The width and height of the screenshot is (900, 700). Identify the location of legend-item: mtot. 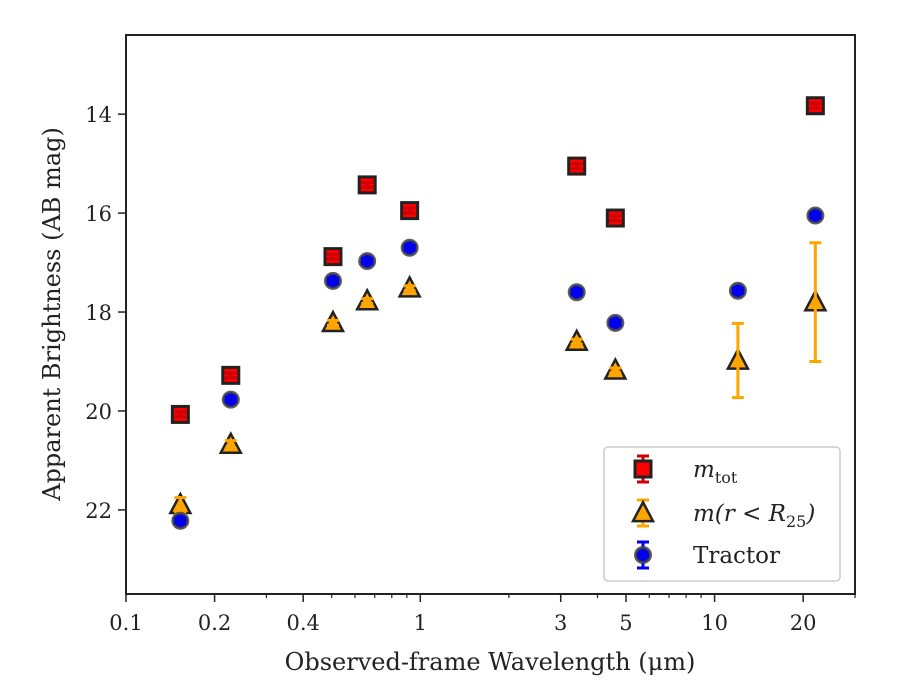
(685, 470).